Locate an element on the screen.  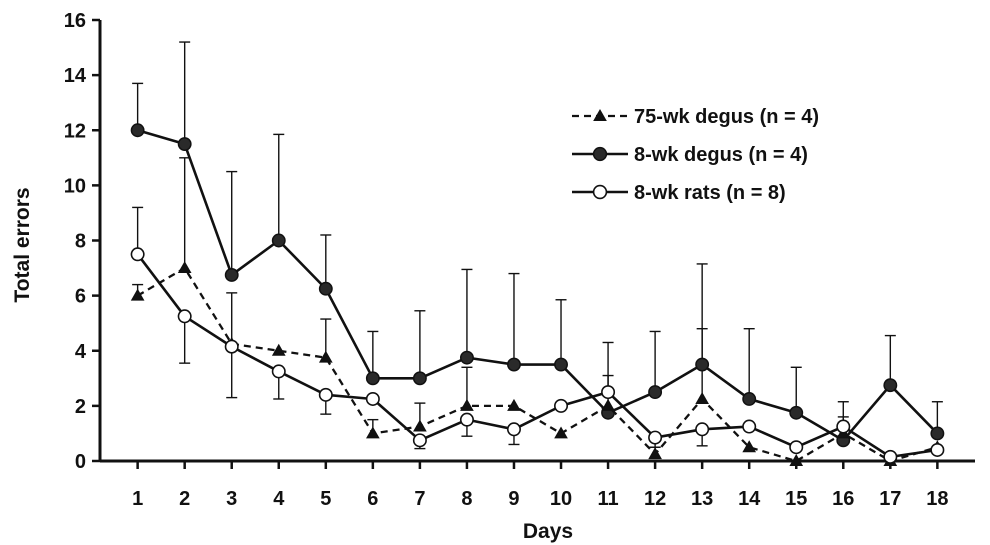
y-tick-label: 14 is located at coordinates (75, 76).